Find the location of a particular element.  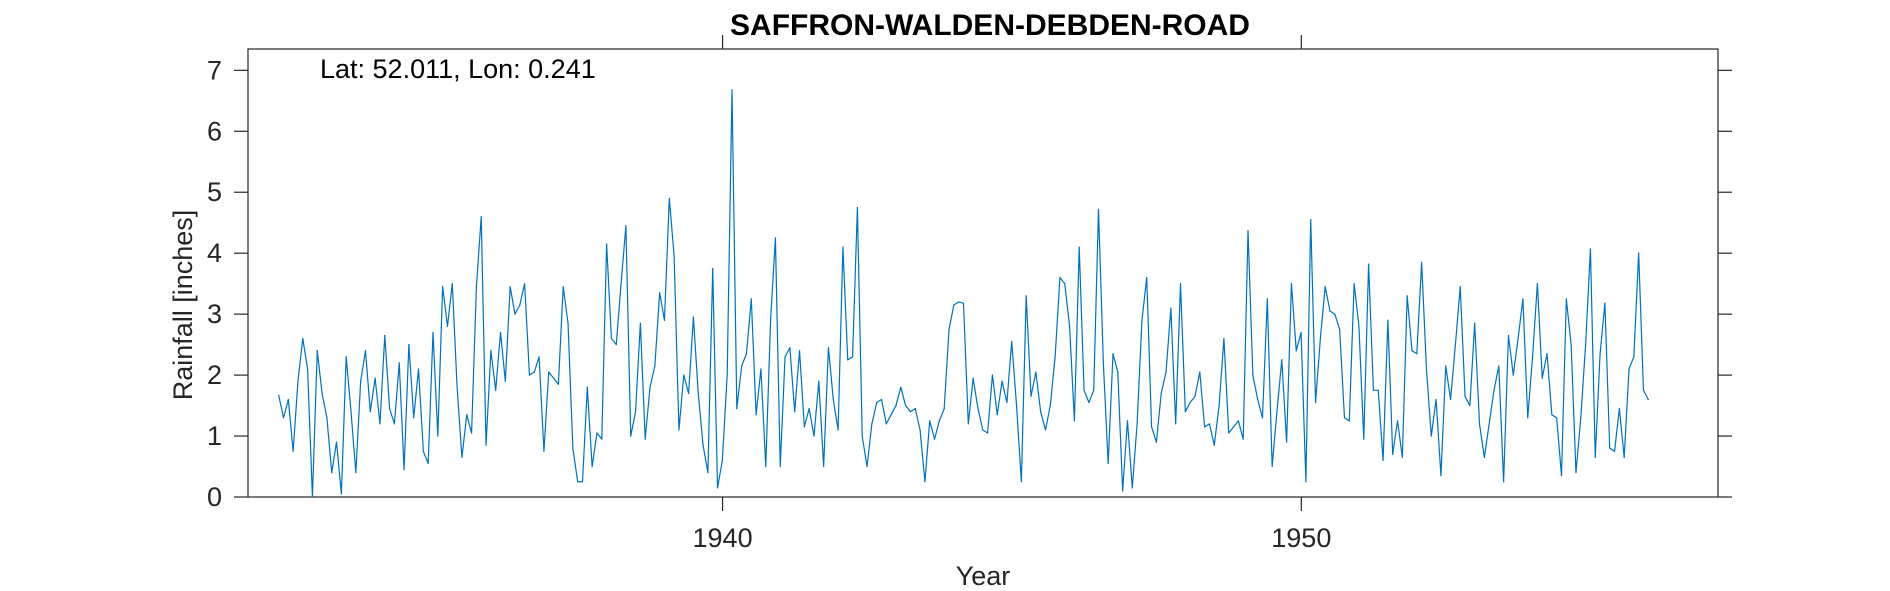

x-axis-label: Year is located at coordinates (983, 576).